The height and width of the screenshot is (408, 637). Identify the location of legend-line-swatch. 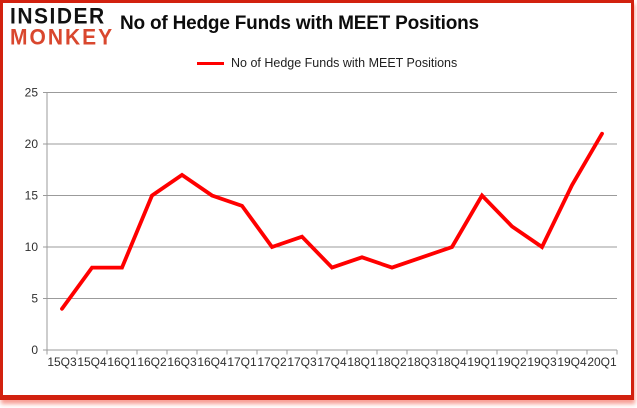
(210, 63).